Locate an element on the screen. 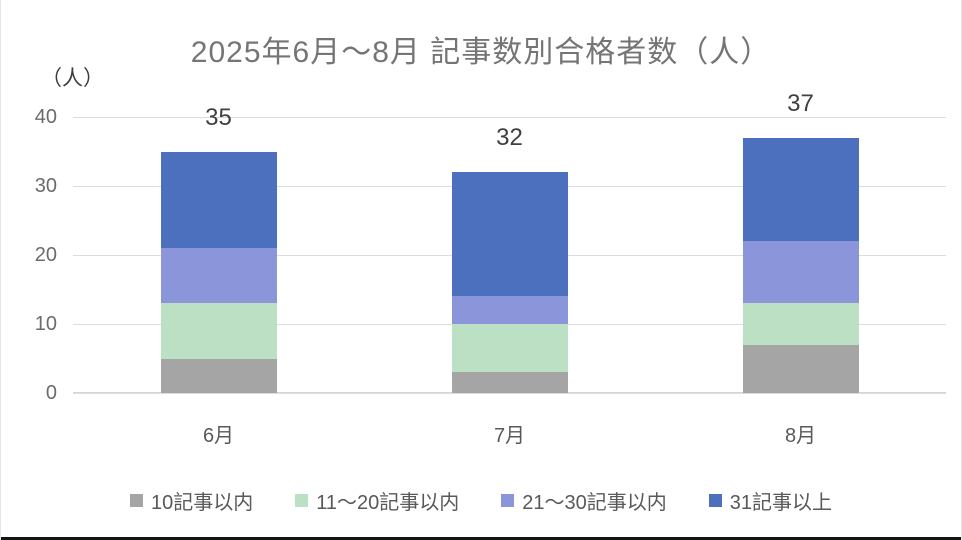  legend-label: 11〜20記事以内 is located at coordinates (388, 503).